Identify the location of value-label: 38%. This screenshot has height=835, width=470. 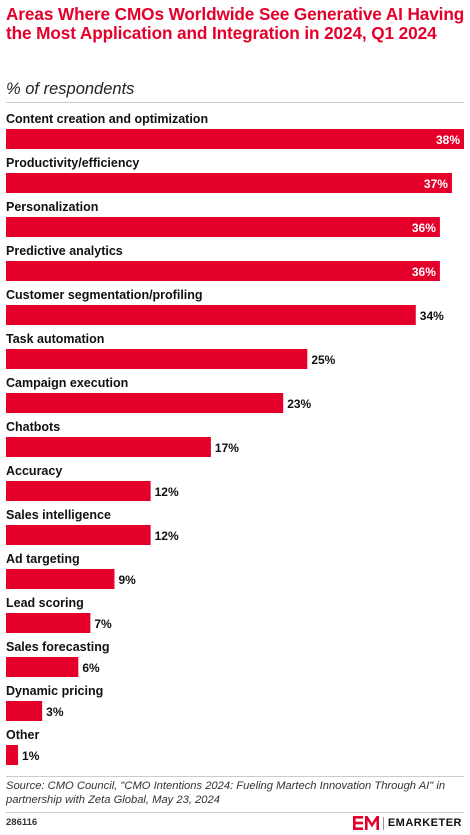
(448, 140).